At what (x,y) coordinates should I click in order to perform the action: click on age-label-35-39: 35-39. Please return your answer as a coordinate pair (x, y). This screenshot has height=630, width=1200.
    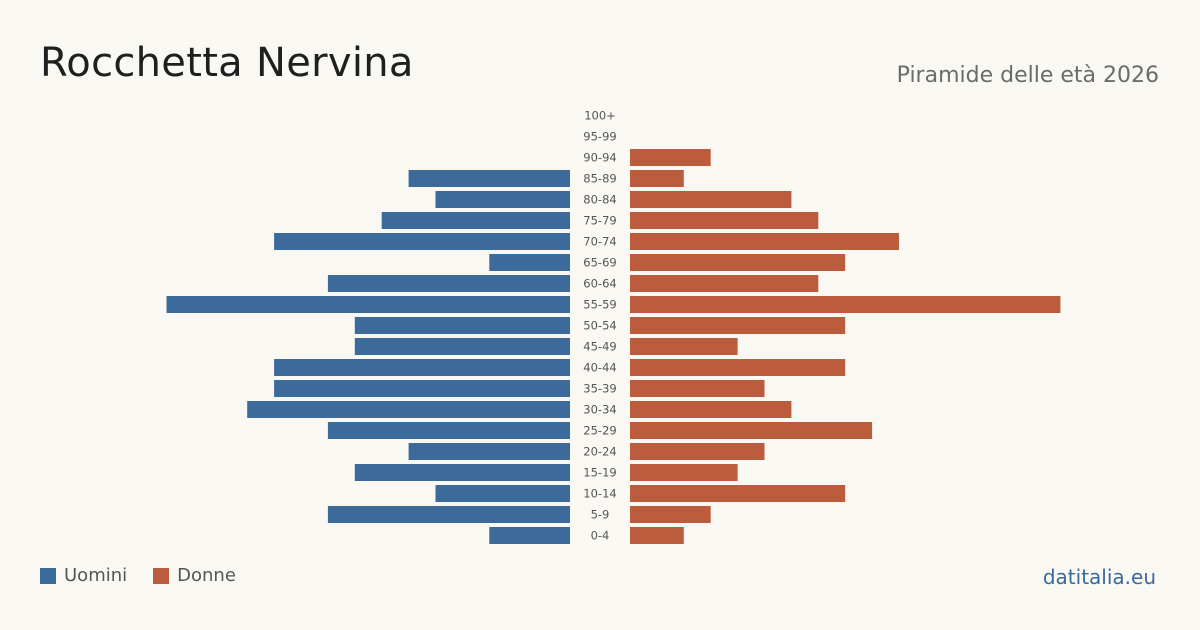
    Looking at the image, I should click on (599, 389).